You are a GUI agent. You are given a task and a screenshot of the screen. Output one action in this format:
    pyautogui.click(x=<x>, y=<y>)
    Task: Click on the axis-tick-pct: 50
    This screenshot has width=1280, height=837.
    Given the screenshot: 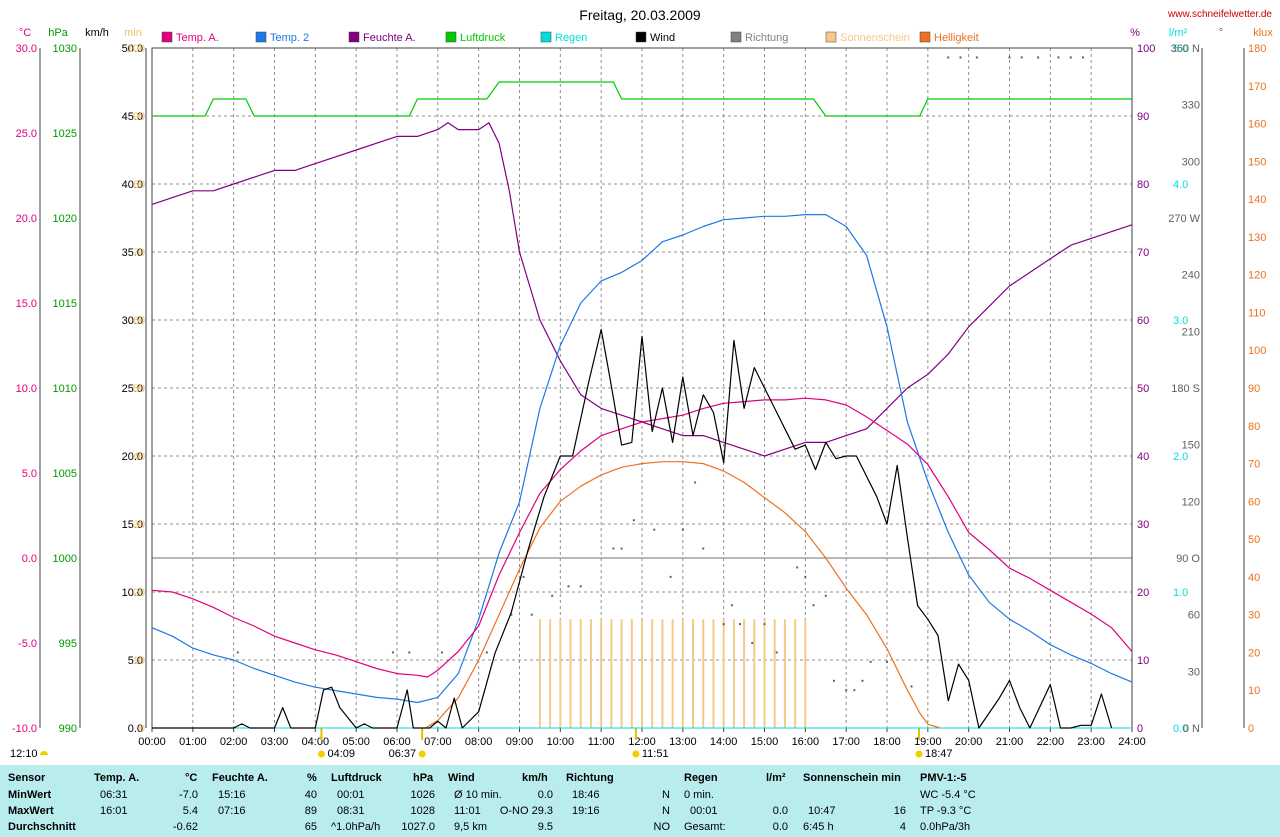 What is the action you would take?
    pyautogui.click(x=1143, y=389)
    